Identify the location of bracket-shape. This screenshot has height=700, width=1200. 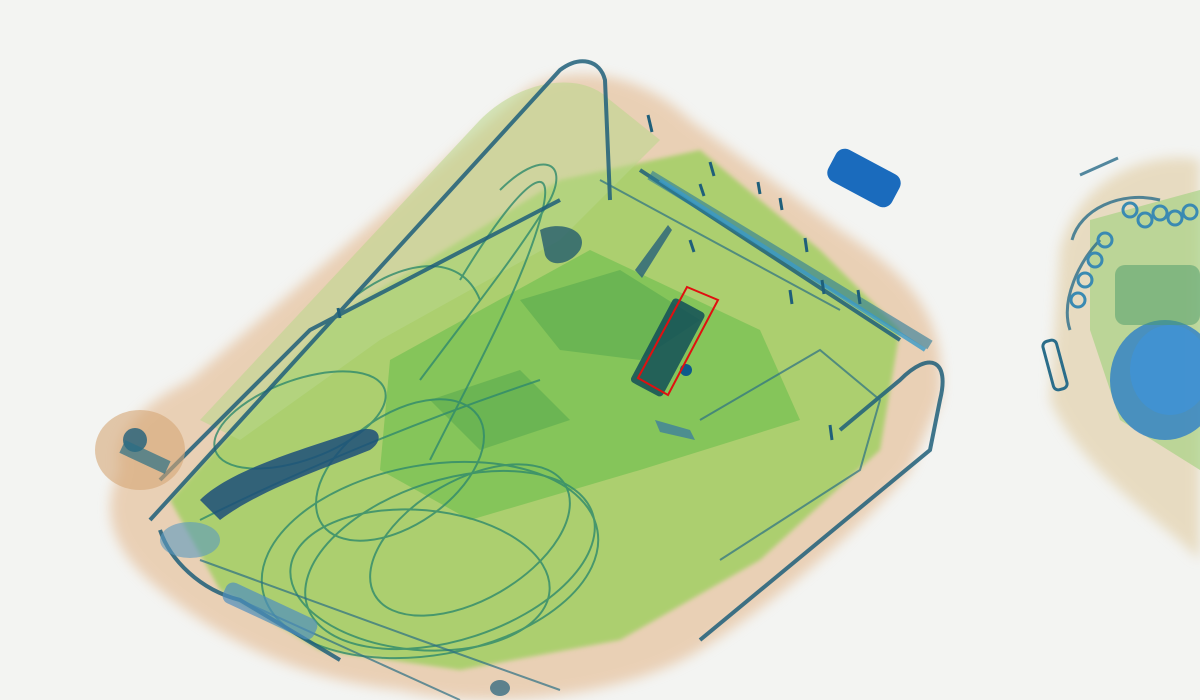
(675, 430).